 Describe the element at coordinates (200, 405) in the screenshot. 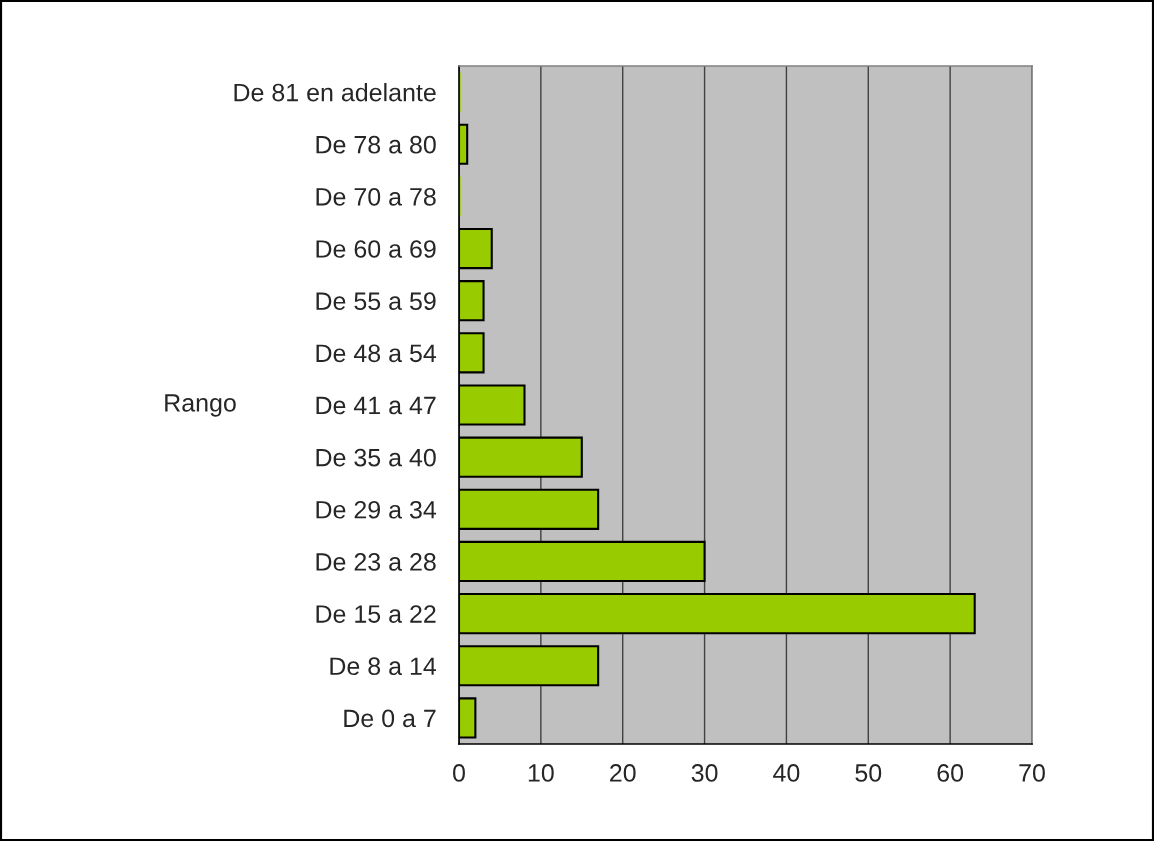

I see `y-axis-title: Rango` at that location.